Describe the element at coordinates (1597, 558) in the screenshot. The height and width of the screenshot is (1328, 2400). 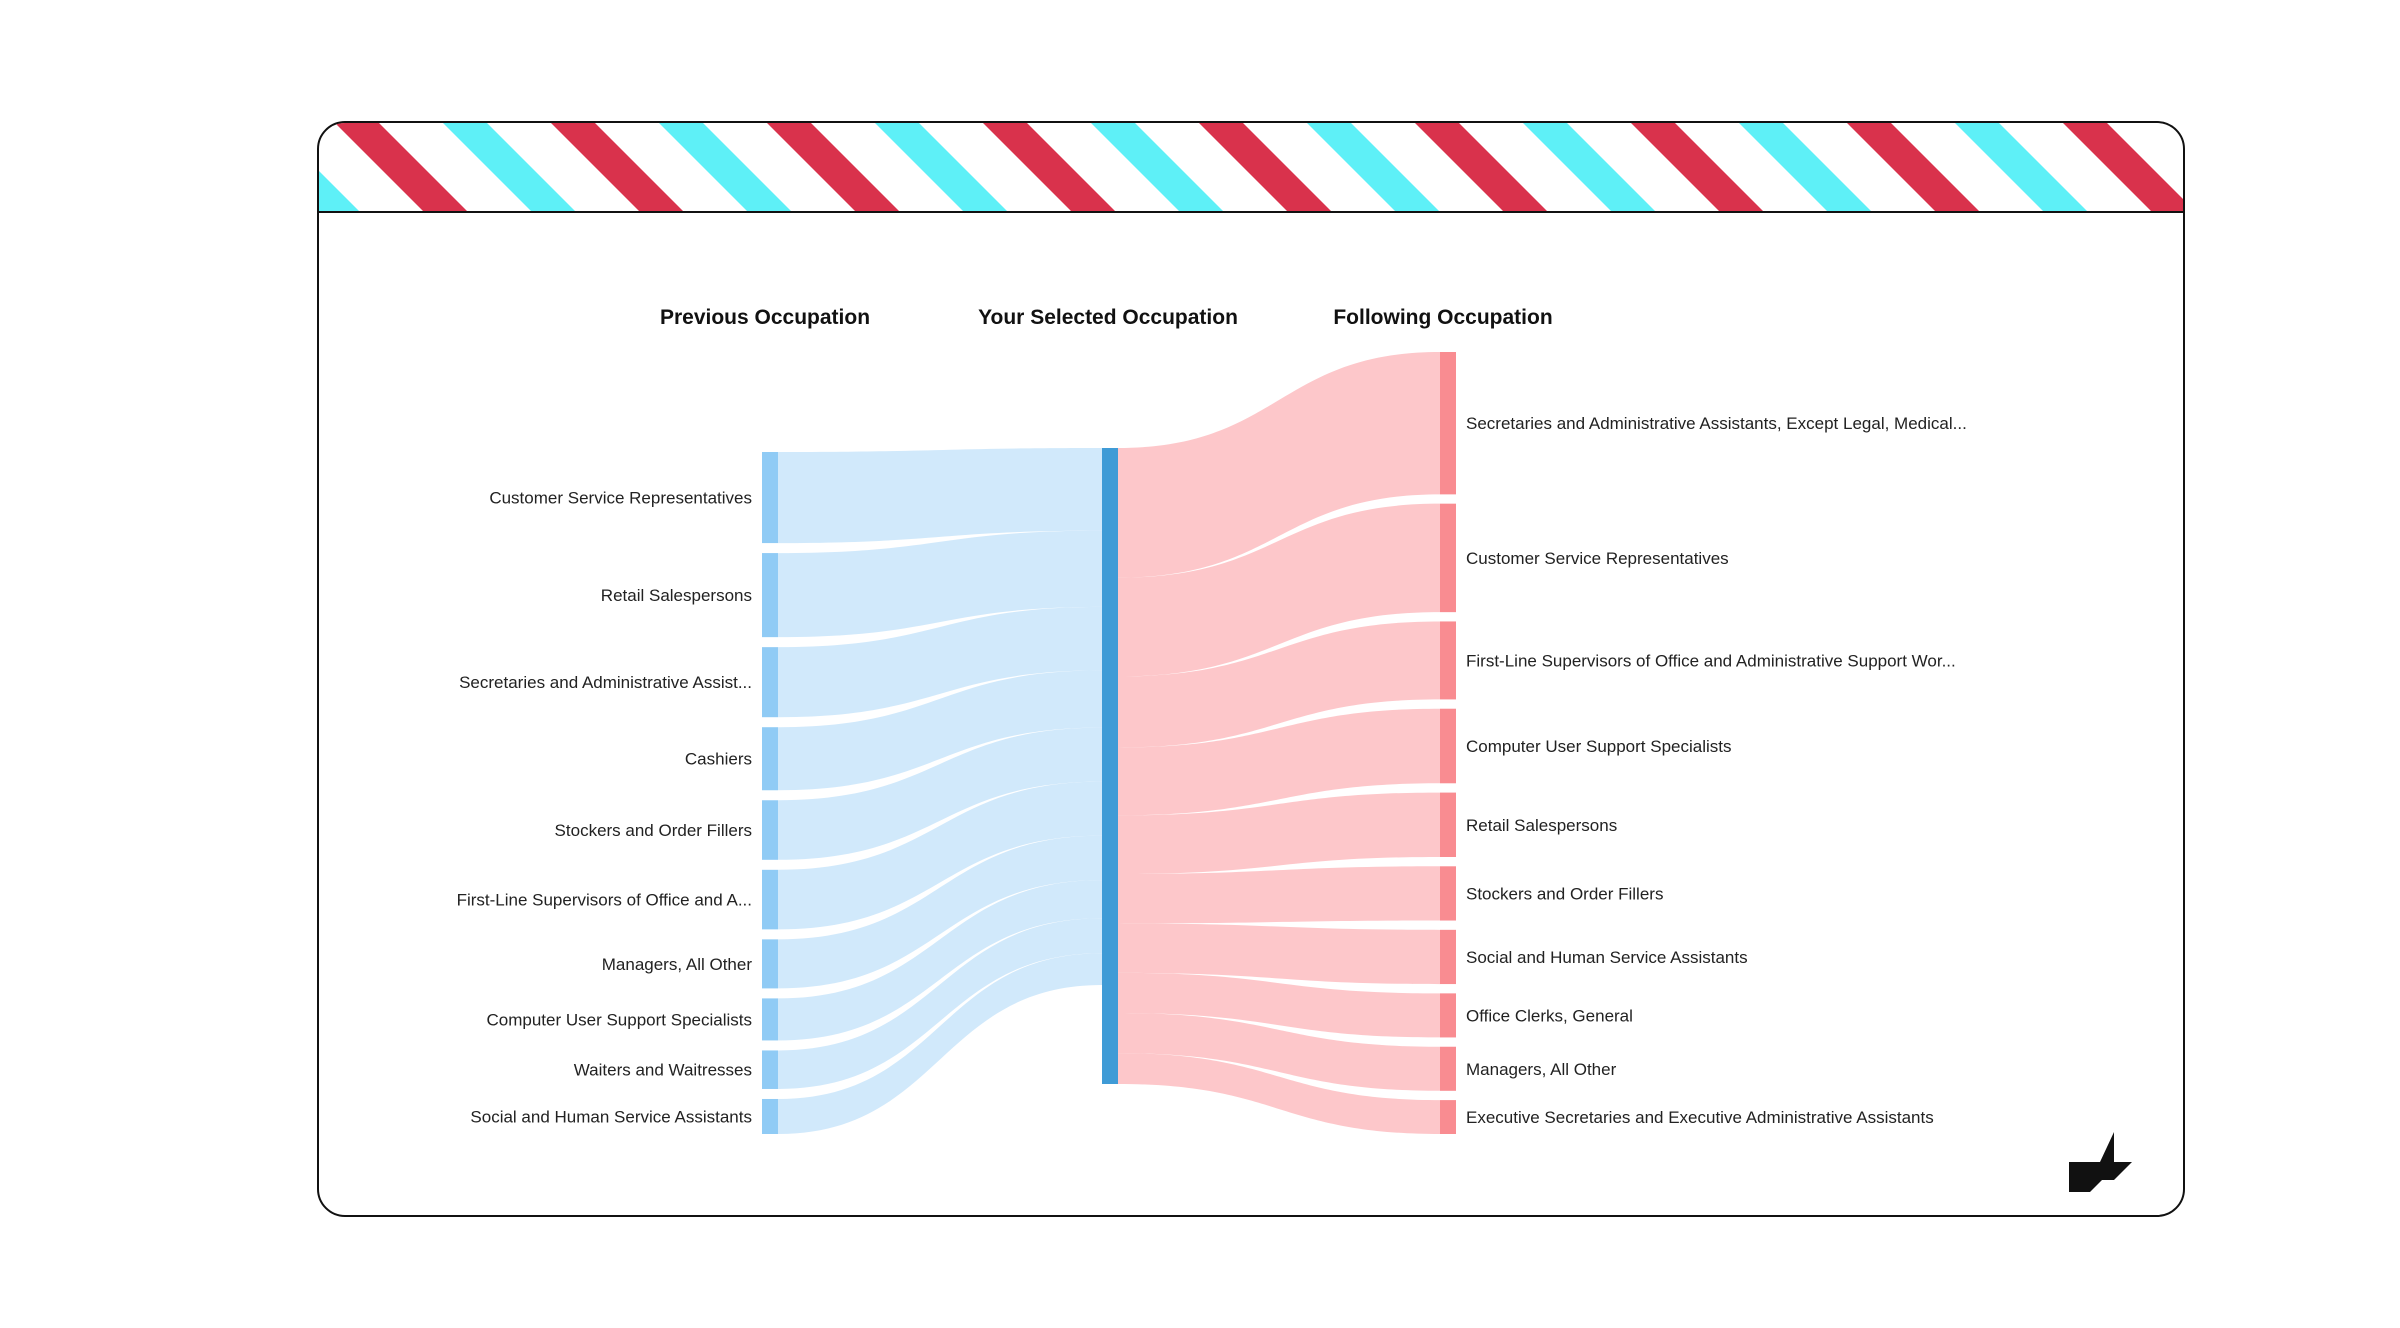
I see `label-following: Customer Service Representatives` at that location.